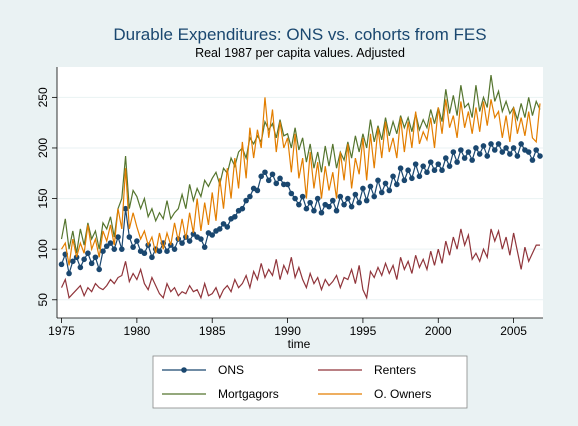  What do you see at coordinates (513, 331) in the screenshot?
I see `x-tick-label: 2005` at bounding box center [513, 331].